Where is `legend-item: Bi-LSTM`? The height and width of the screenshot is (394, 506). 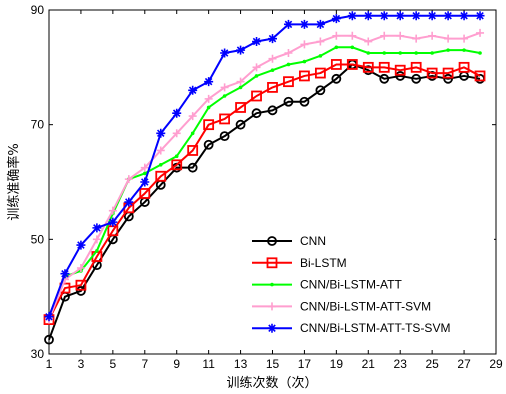
legend-item: Bi-LSTM is located at coordinates (299, 263).